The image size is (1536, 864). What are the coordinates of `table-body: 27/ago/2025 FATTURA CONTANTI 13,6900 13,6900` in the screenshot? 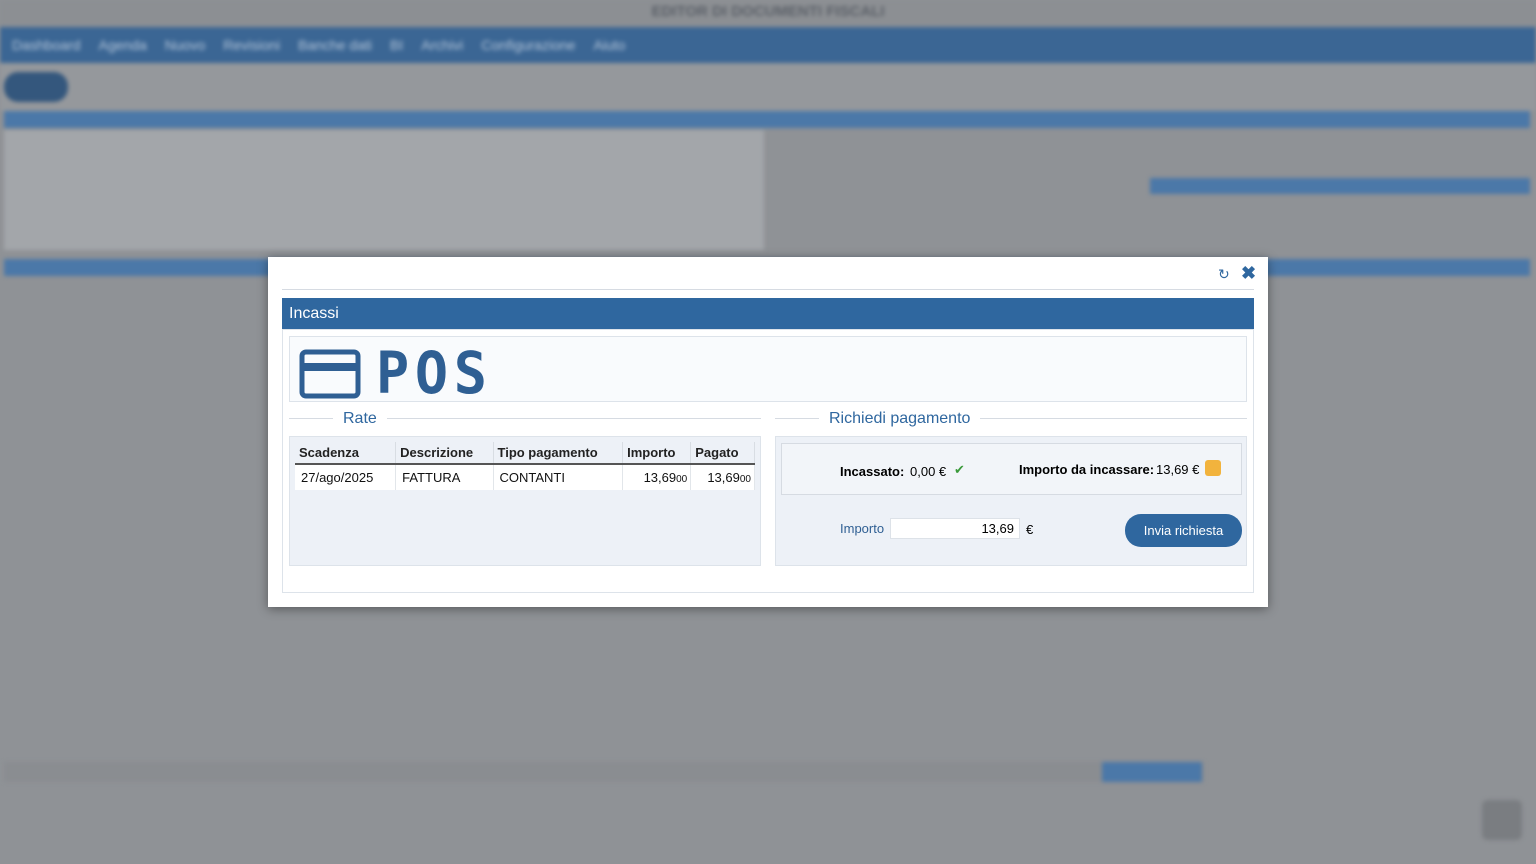 It's located at (525, 477).